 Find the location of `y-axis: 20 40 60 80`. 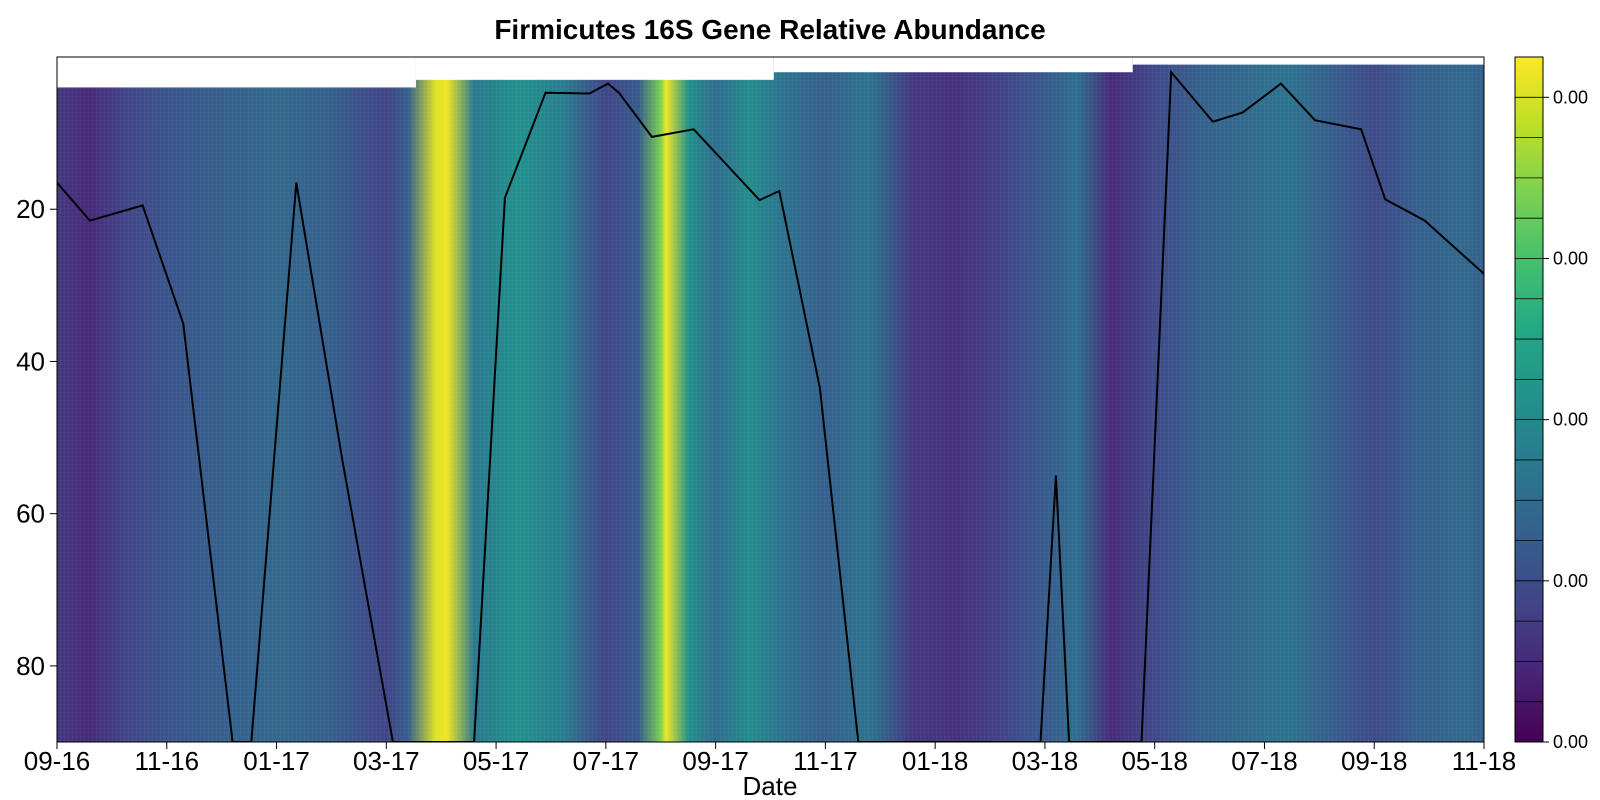

y-axis: 20 40 60 80 is located at coordinates (36, 437).